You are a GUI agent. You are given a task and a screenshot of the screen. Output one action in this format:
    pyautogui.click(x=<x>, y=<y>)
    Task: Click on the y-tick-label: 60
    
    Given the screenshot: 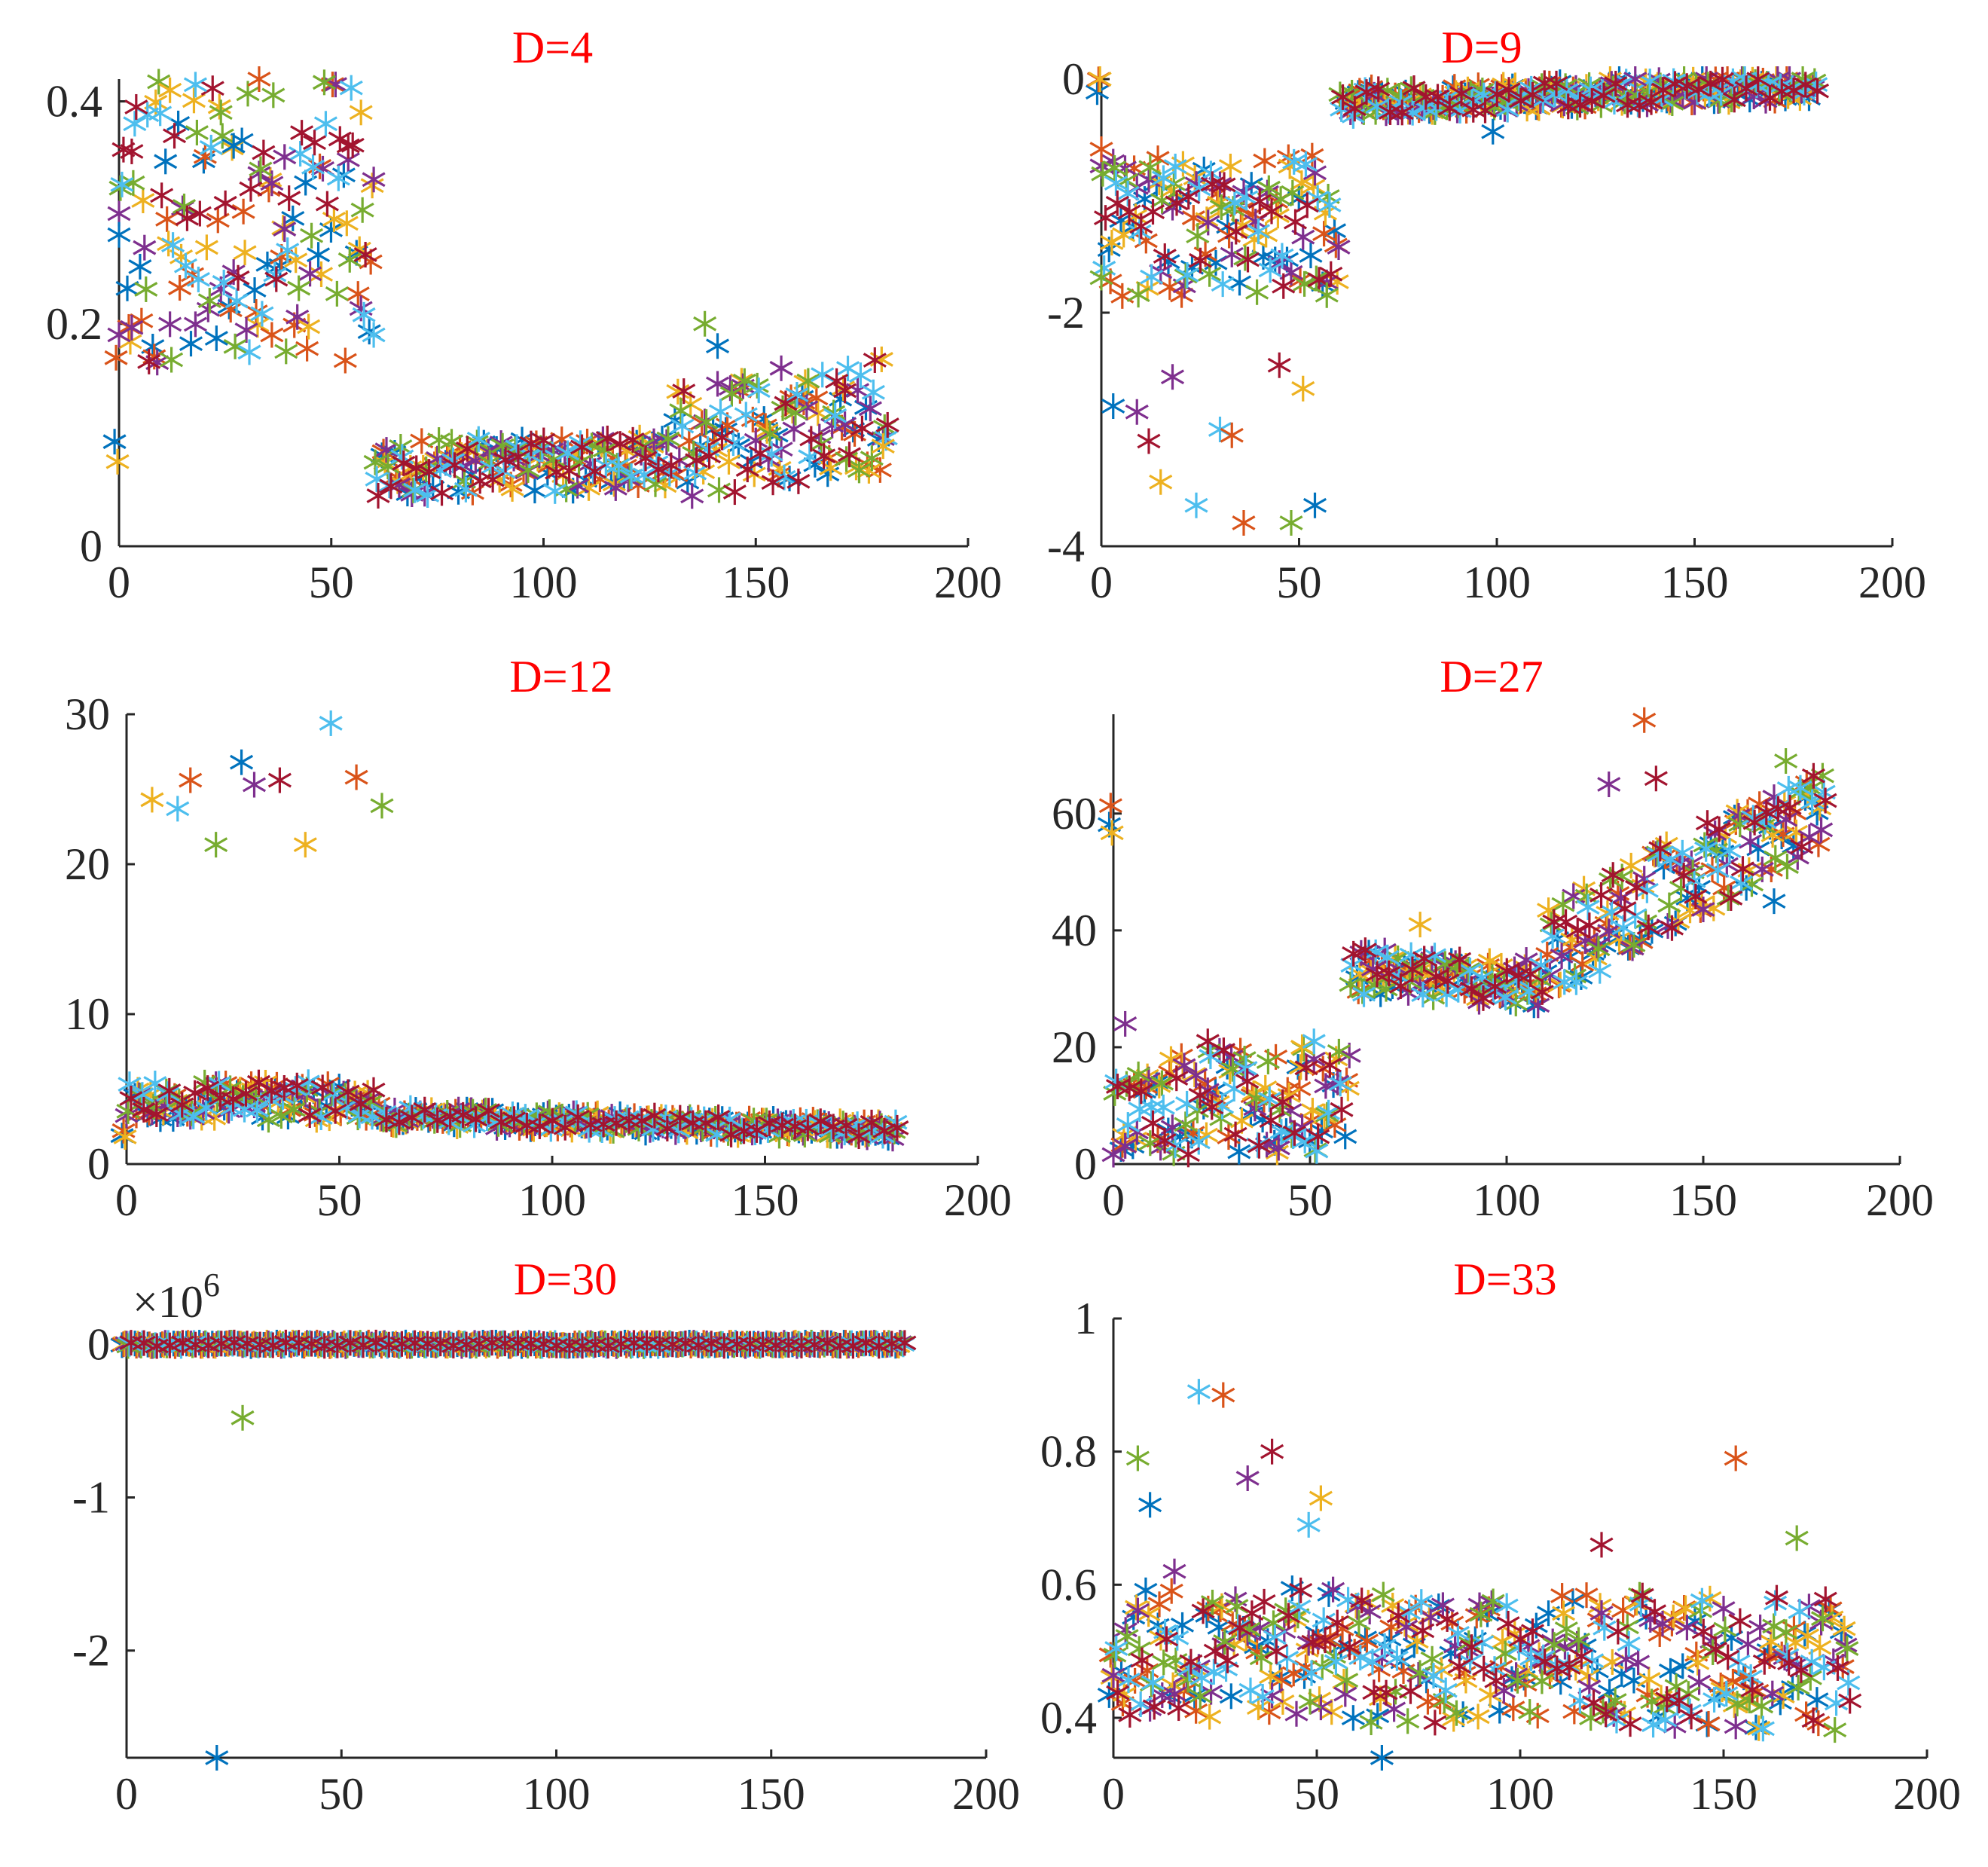 What is the action you would take?
    pyautogui.click(x=1074, y=814)
    